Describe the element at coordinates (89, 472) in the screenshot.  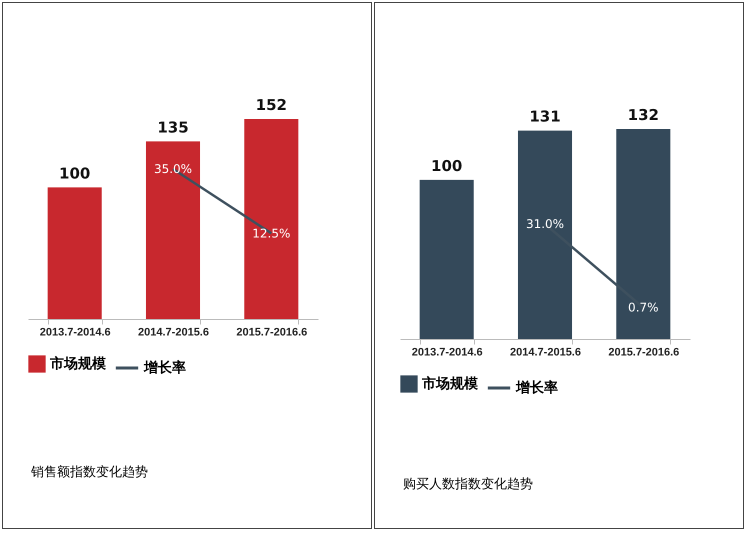
I see `text: 销售额指数变化趋势` at that location.